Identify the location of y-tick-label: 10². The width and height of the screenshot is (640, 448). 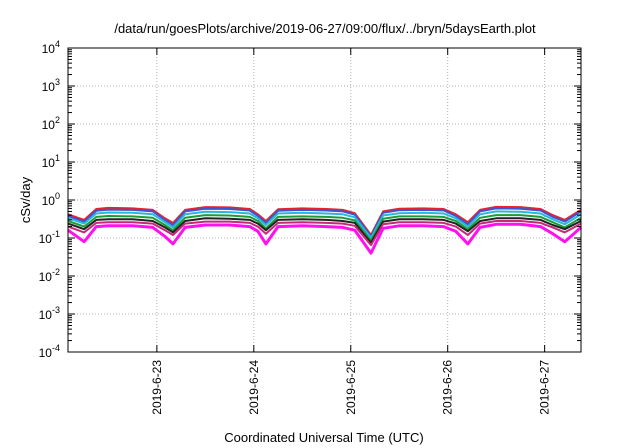
(51, 123).